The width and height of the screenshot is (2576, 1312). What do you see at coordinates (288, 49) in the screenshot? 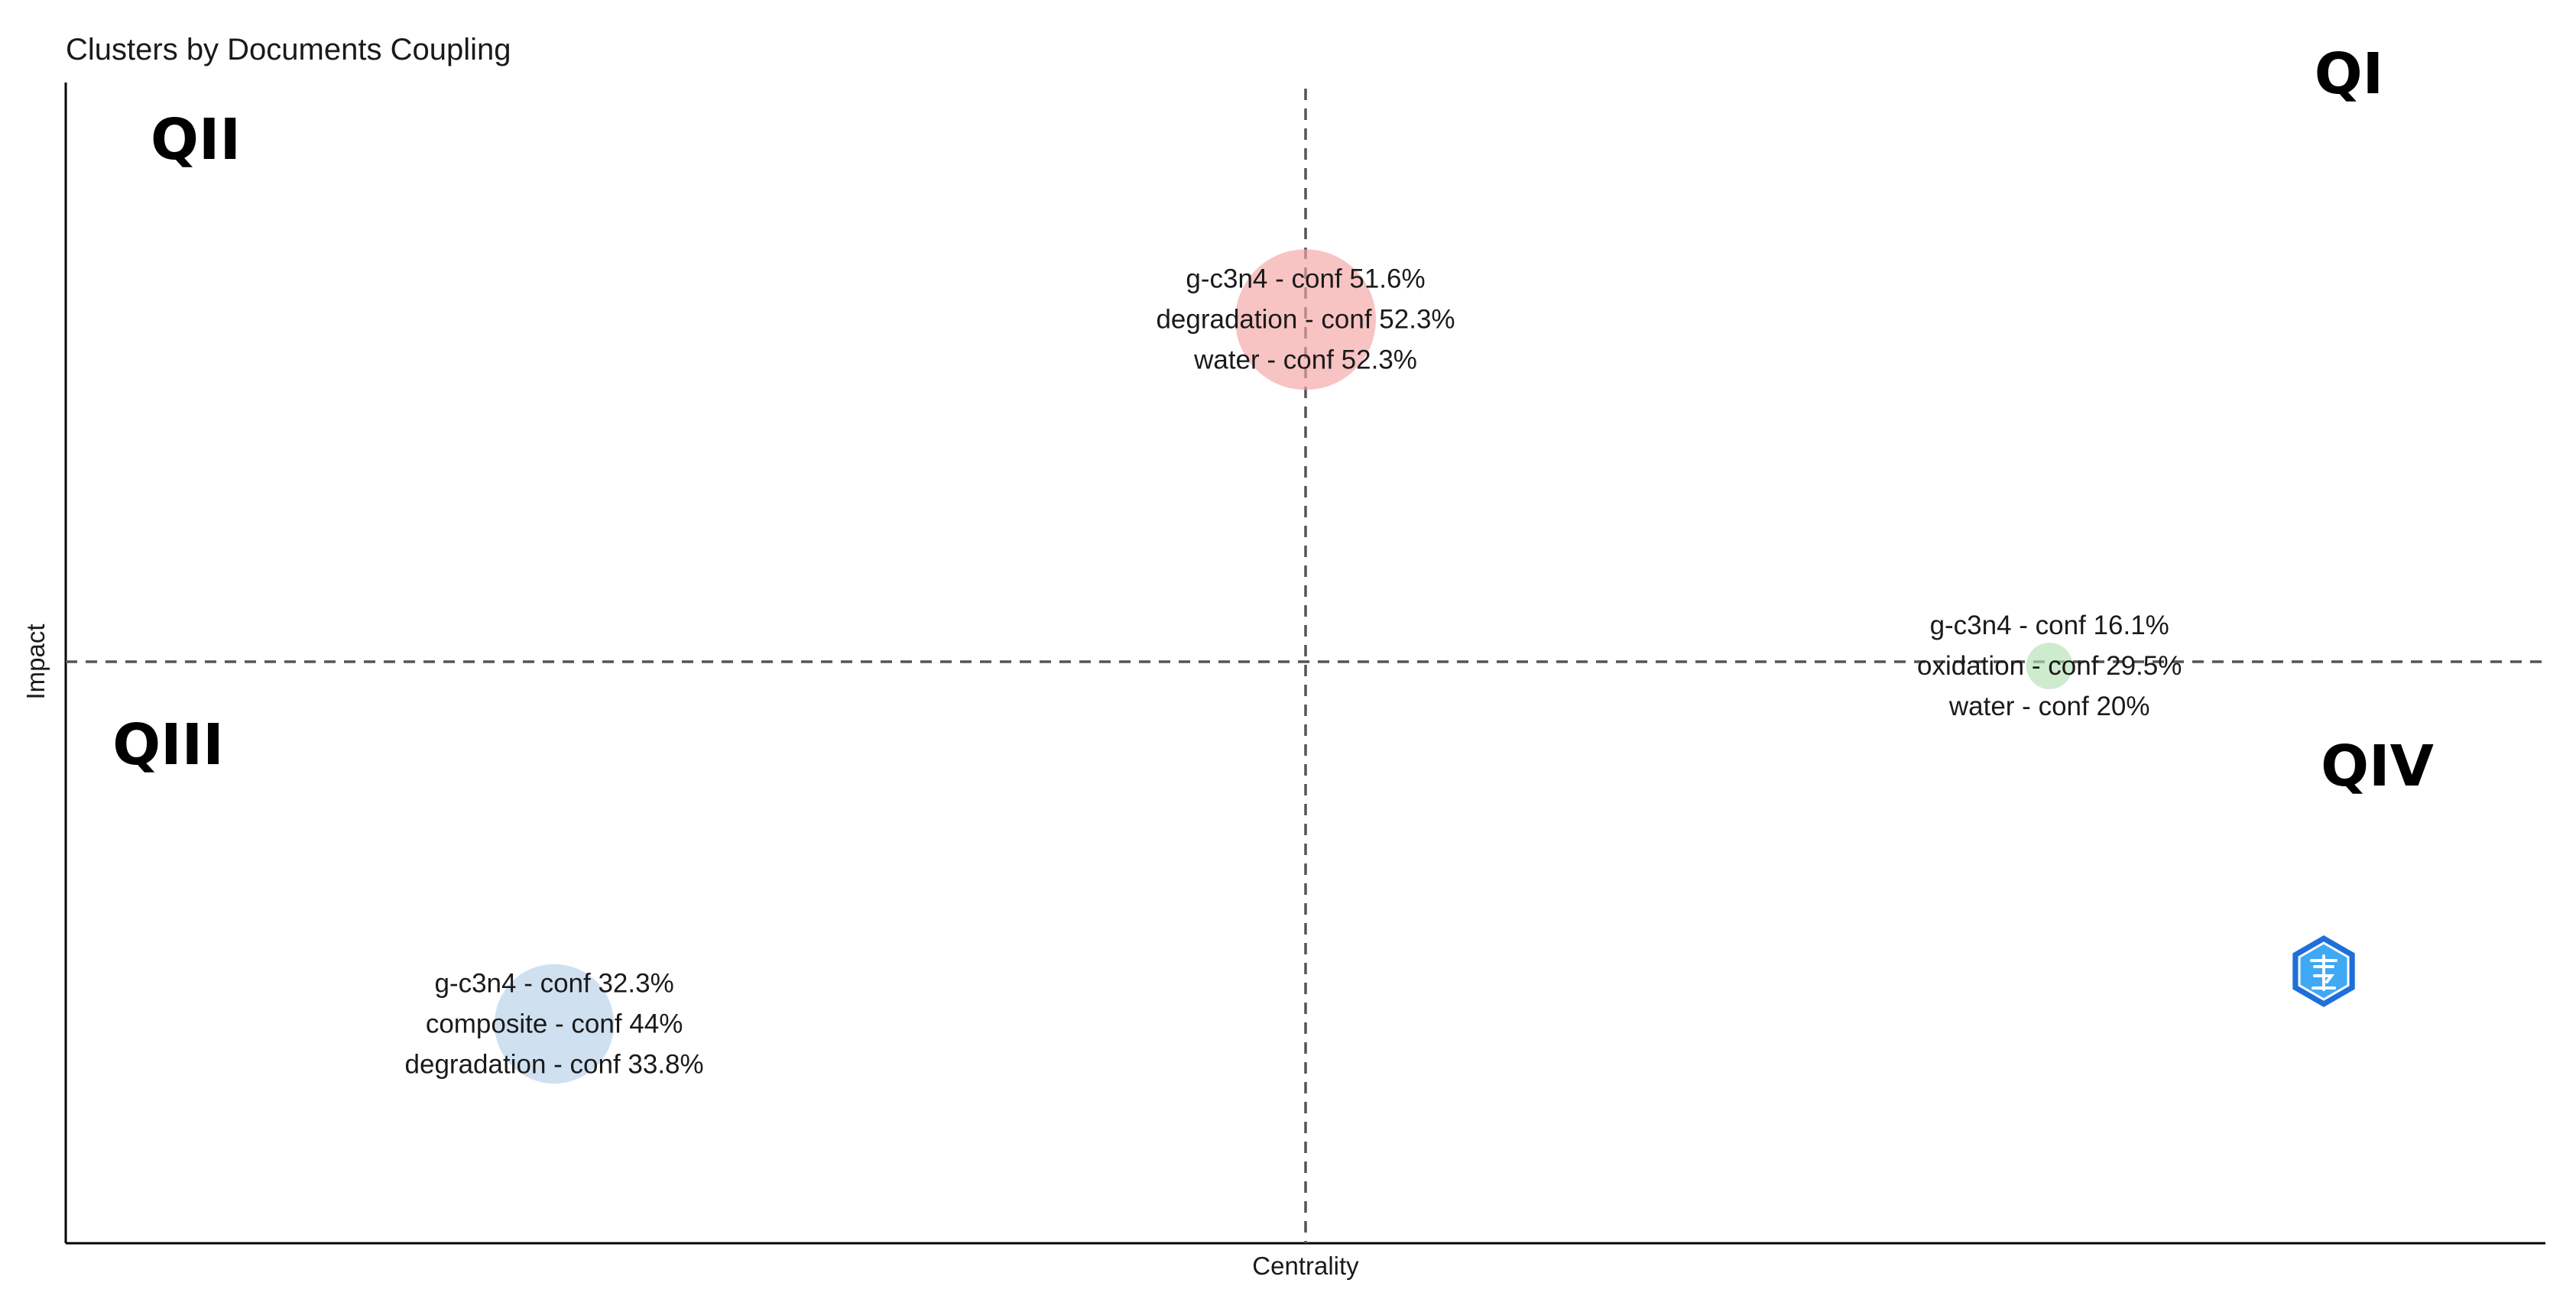
I see `chart-title: Clusters by Documents Coupling` at bounding box center [288, 49].